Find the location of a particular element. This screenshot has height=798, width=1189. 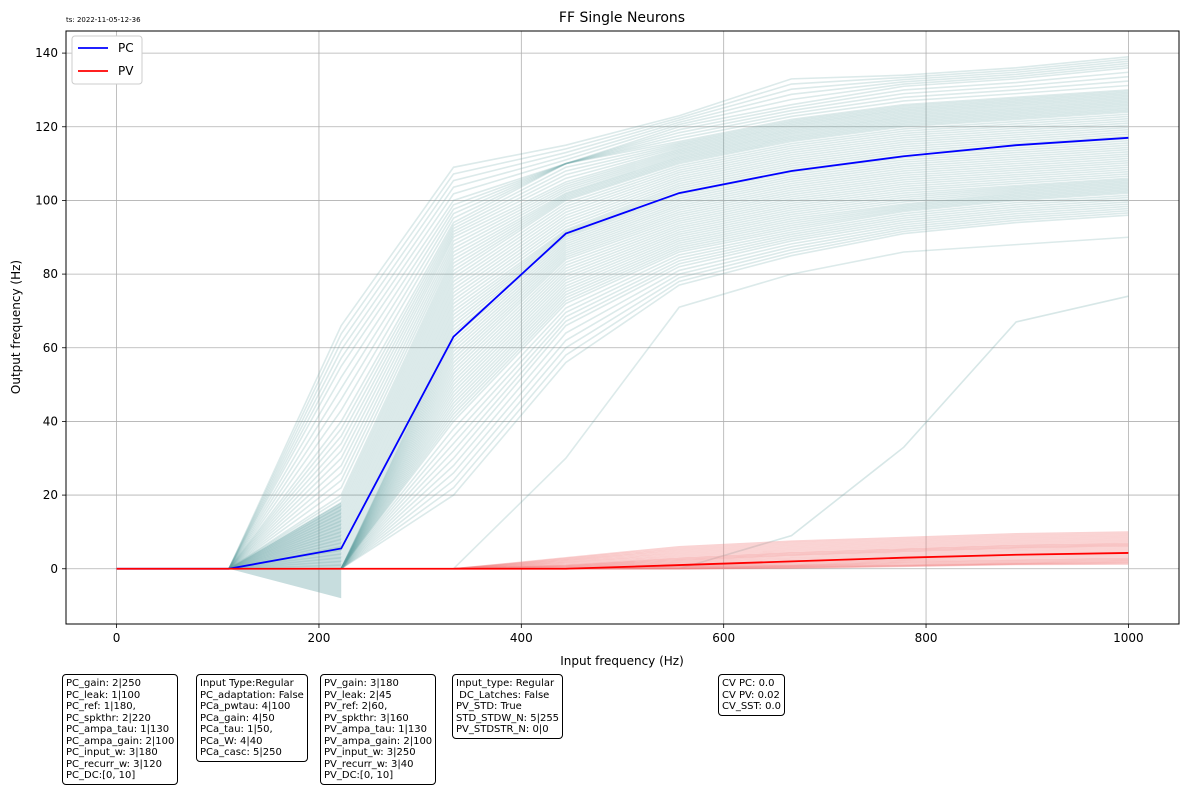

info-box-line: PC_input_w: 3|180 is located at coordinates (112, 752).